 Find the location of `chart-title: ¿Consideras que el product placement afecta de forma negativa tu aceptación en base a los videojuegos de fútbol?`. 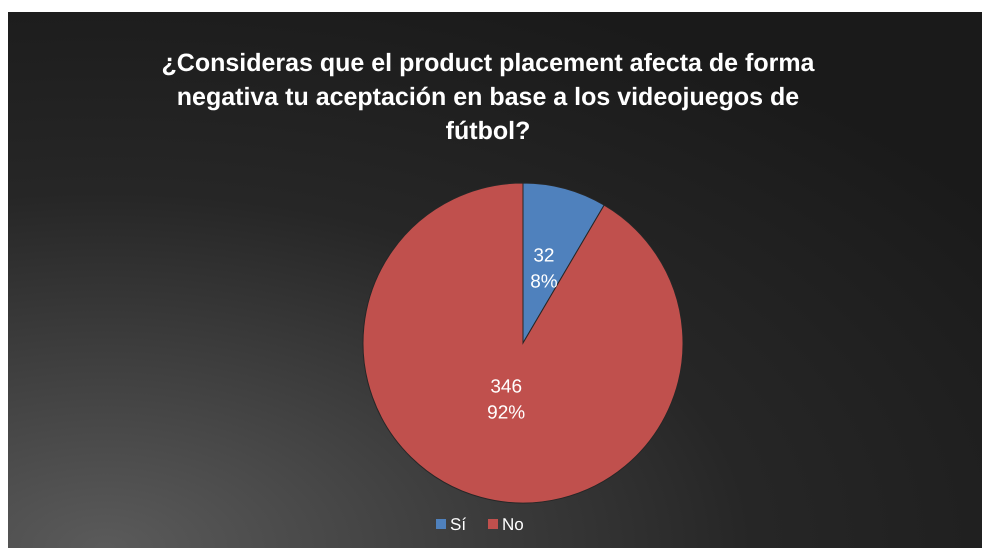

chart-title: ¿Consideras que el product placement afecta de forma negativa tu aceptación en base a los videojuegos de fútbol? is located at coordinates (489, 97).